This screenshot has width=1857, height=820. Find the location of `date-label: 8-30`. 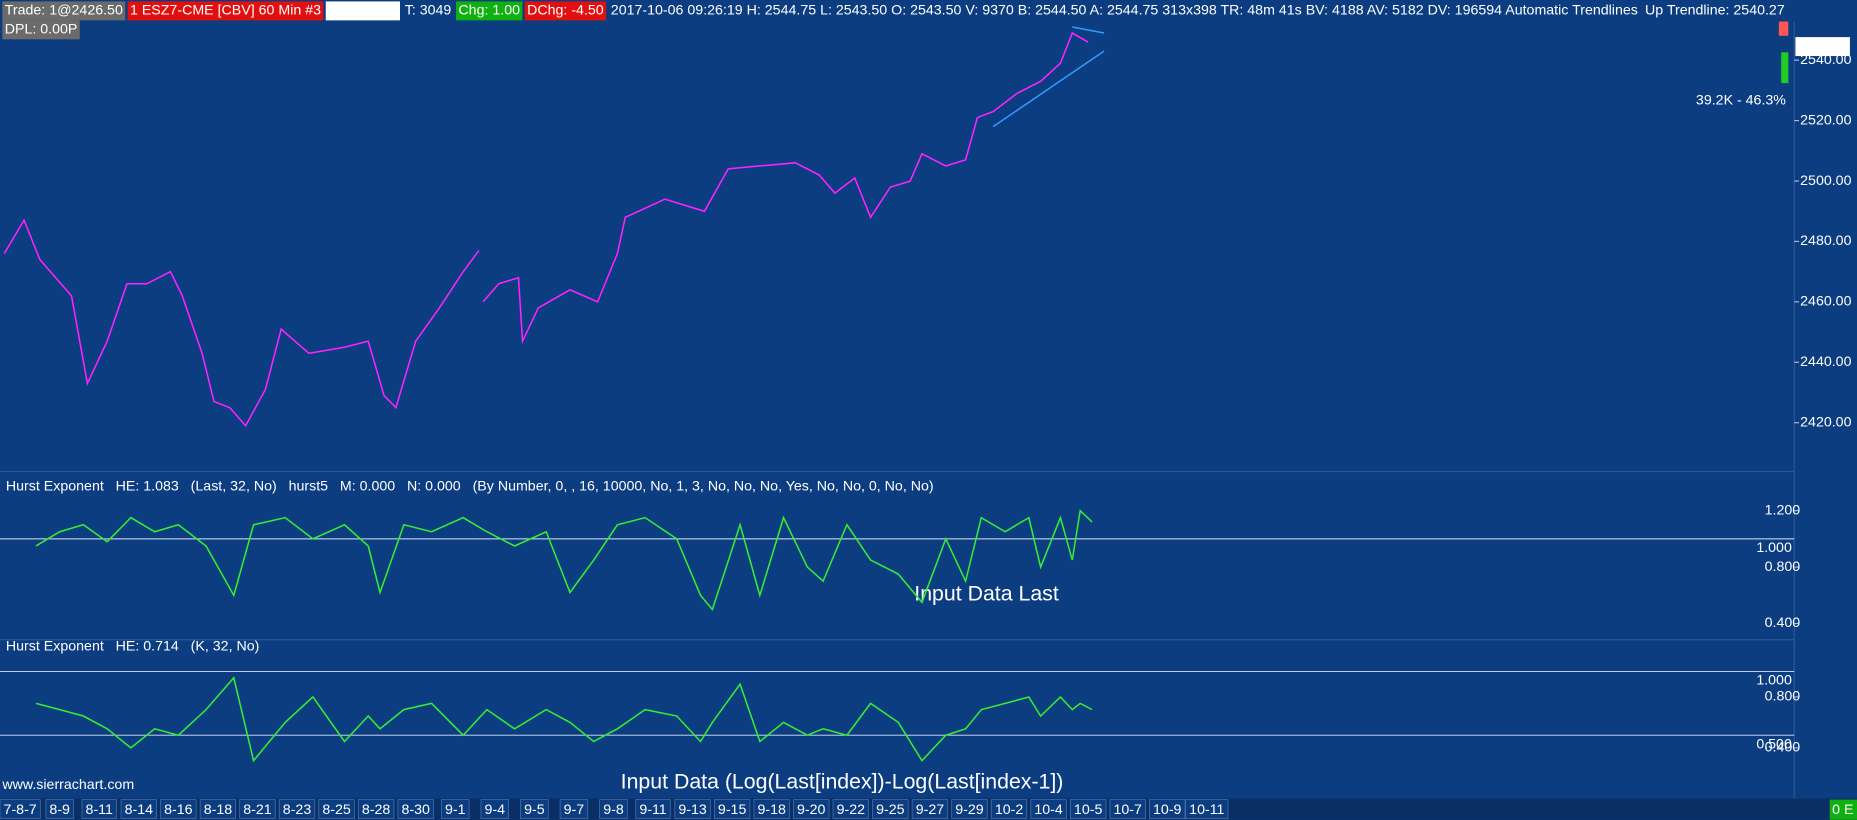

date-label: 8-30 is located at coordinates (415, 810).